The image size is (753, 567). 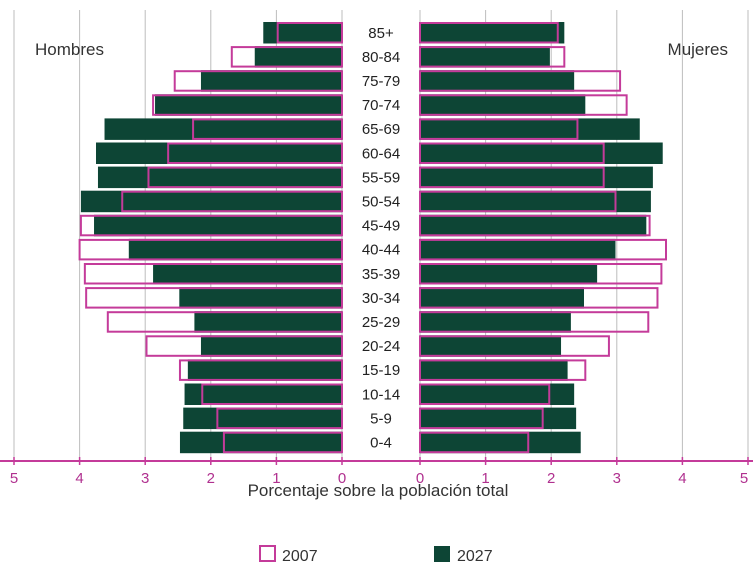 What do you see at coordinates (381, 442) in the screenshot?
I see `age-label-0-4: 0-4` at bounding box center [381, 442].